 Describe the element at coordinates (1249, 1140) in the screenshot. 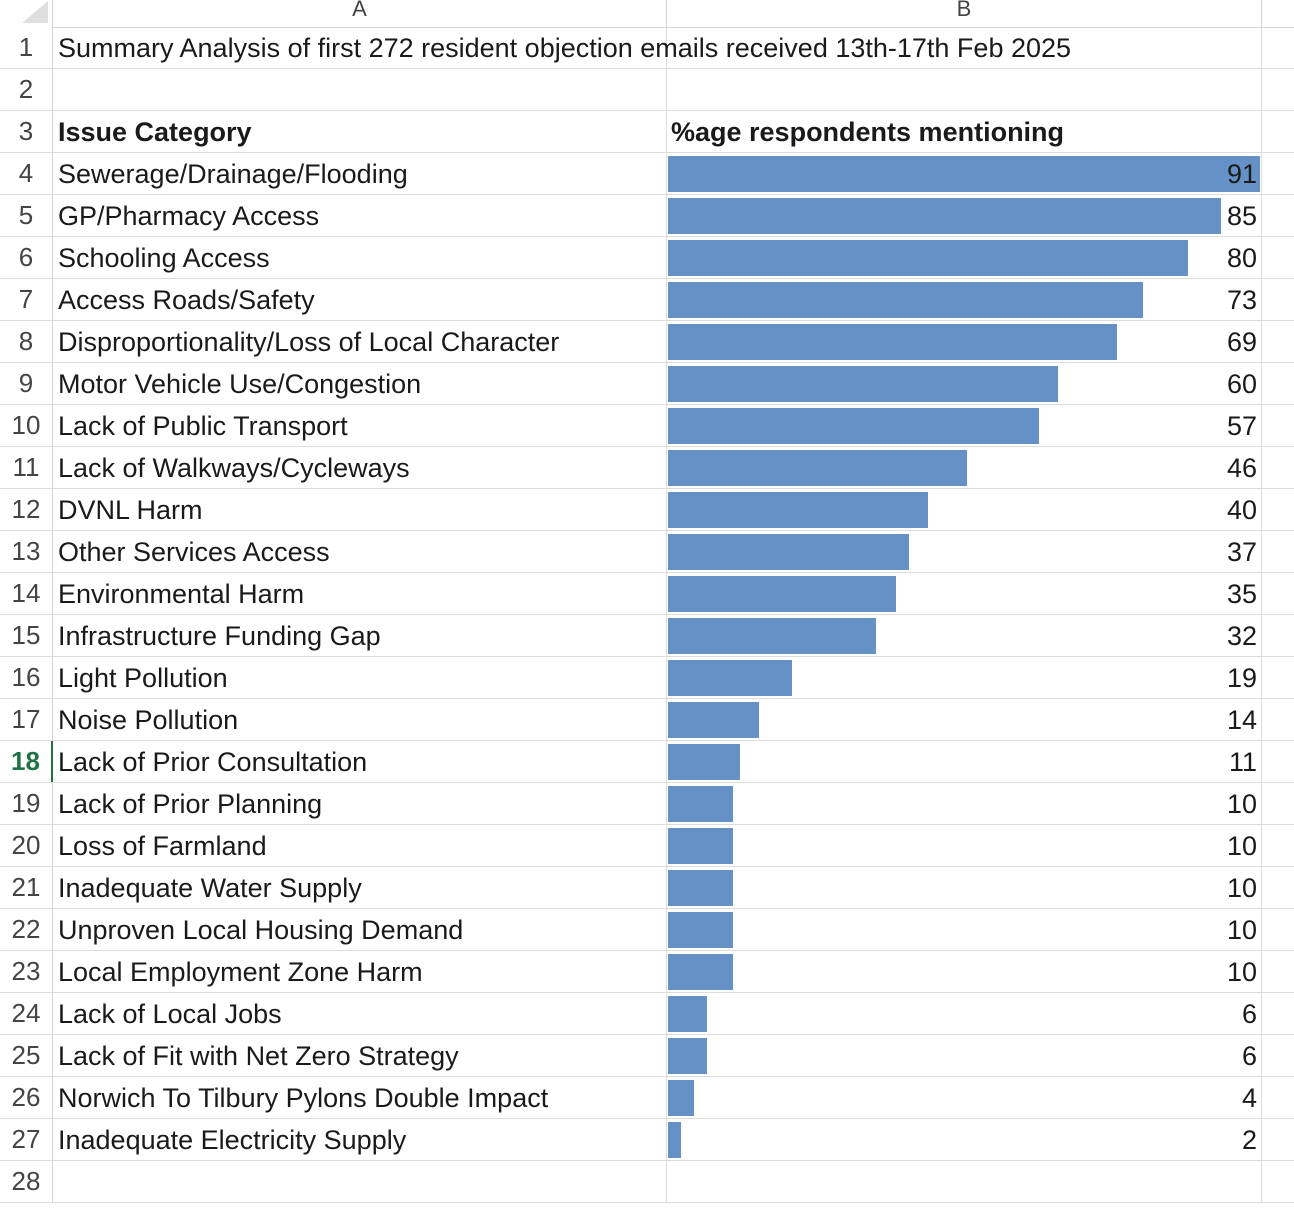

I see `percent-value-cell: 2` at that location.